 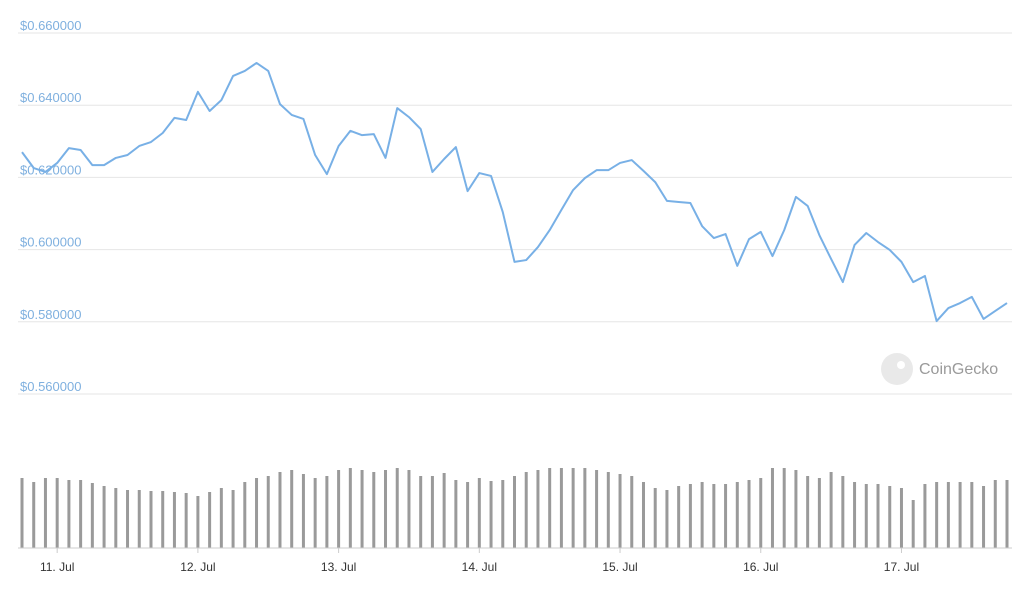 What do you see at coordinates (619, 567) in the screenshot?
I see `x-tick-label: 15. Jul` at bounding box center [619, 567].